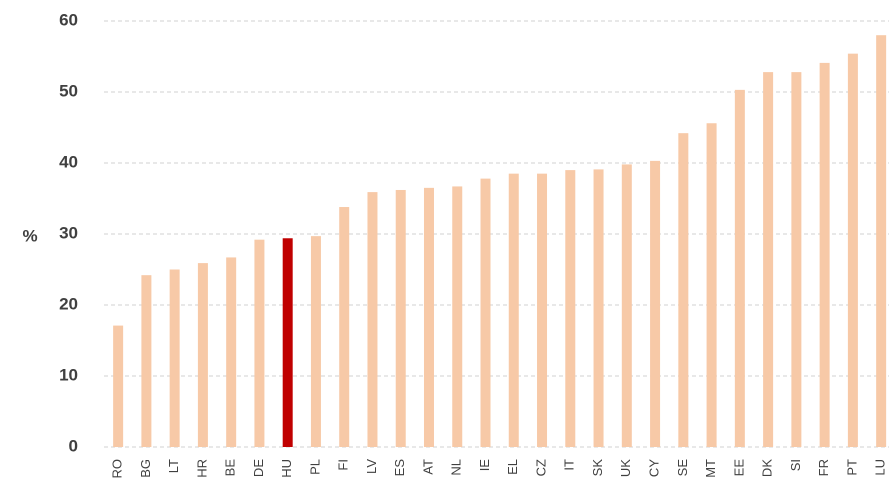 Image resolution: width=889 pixels, height=487 pixels. Describe the element at coordinates (343, 465) in the screenshot. I see `x-tick-label: FI` at that location.